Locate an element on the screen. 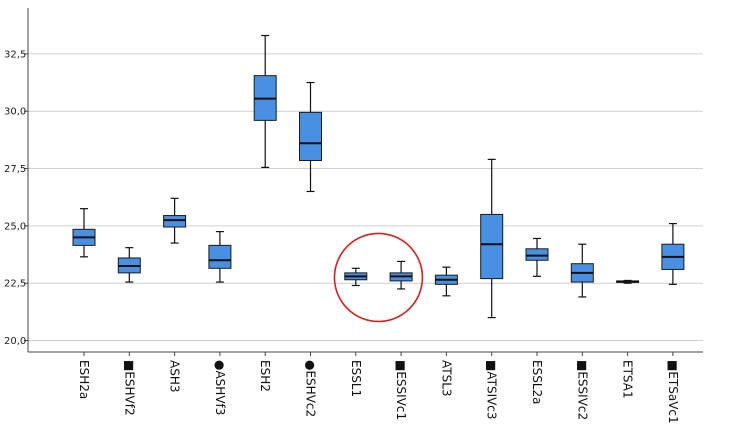  category-label: ■ESHVf2 is located at coordinates (129, 388).